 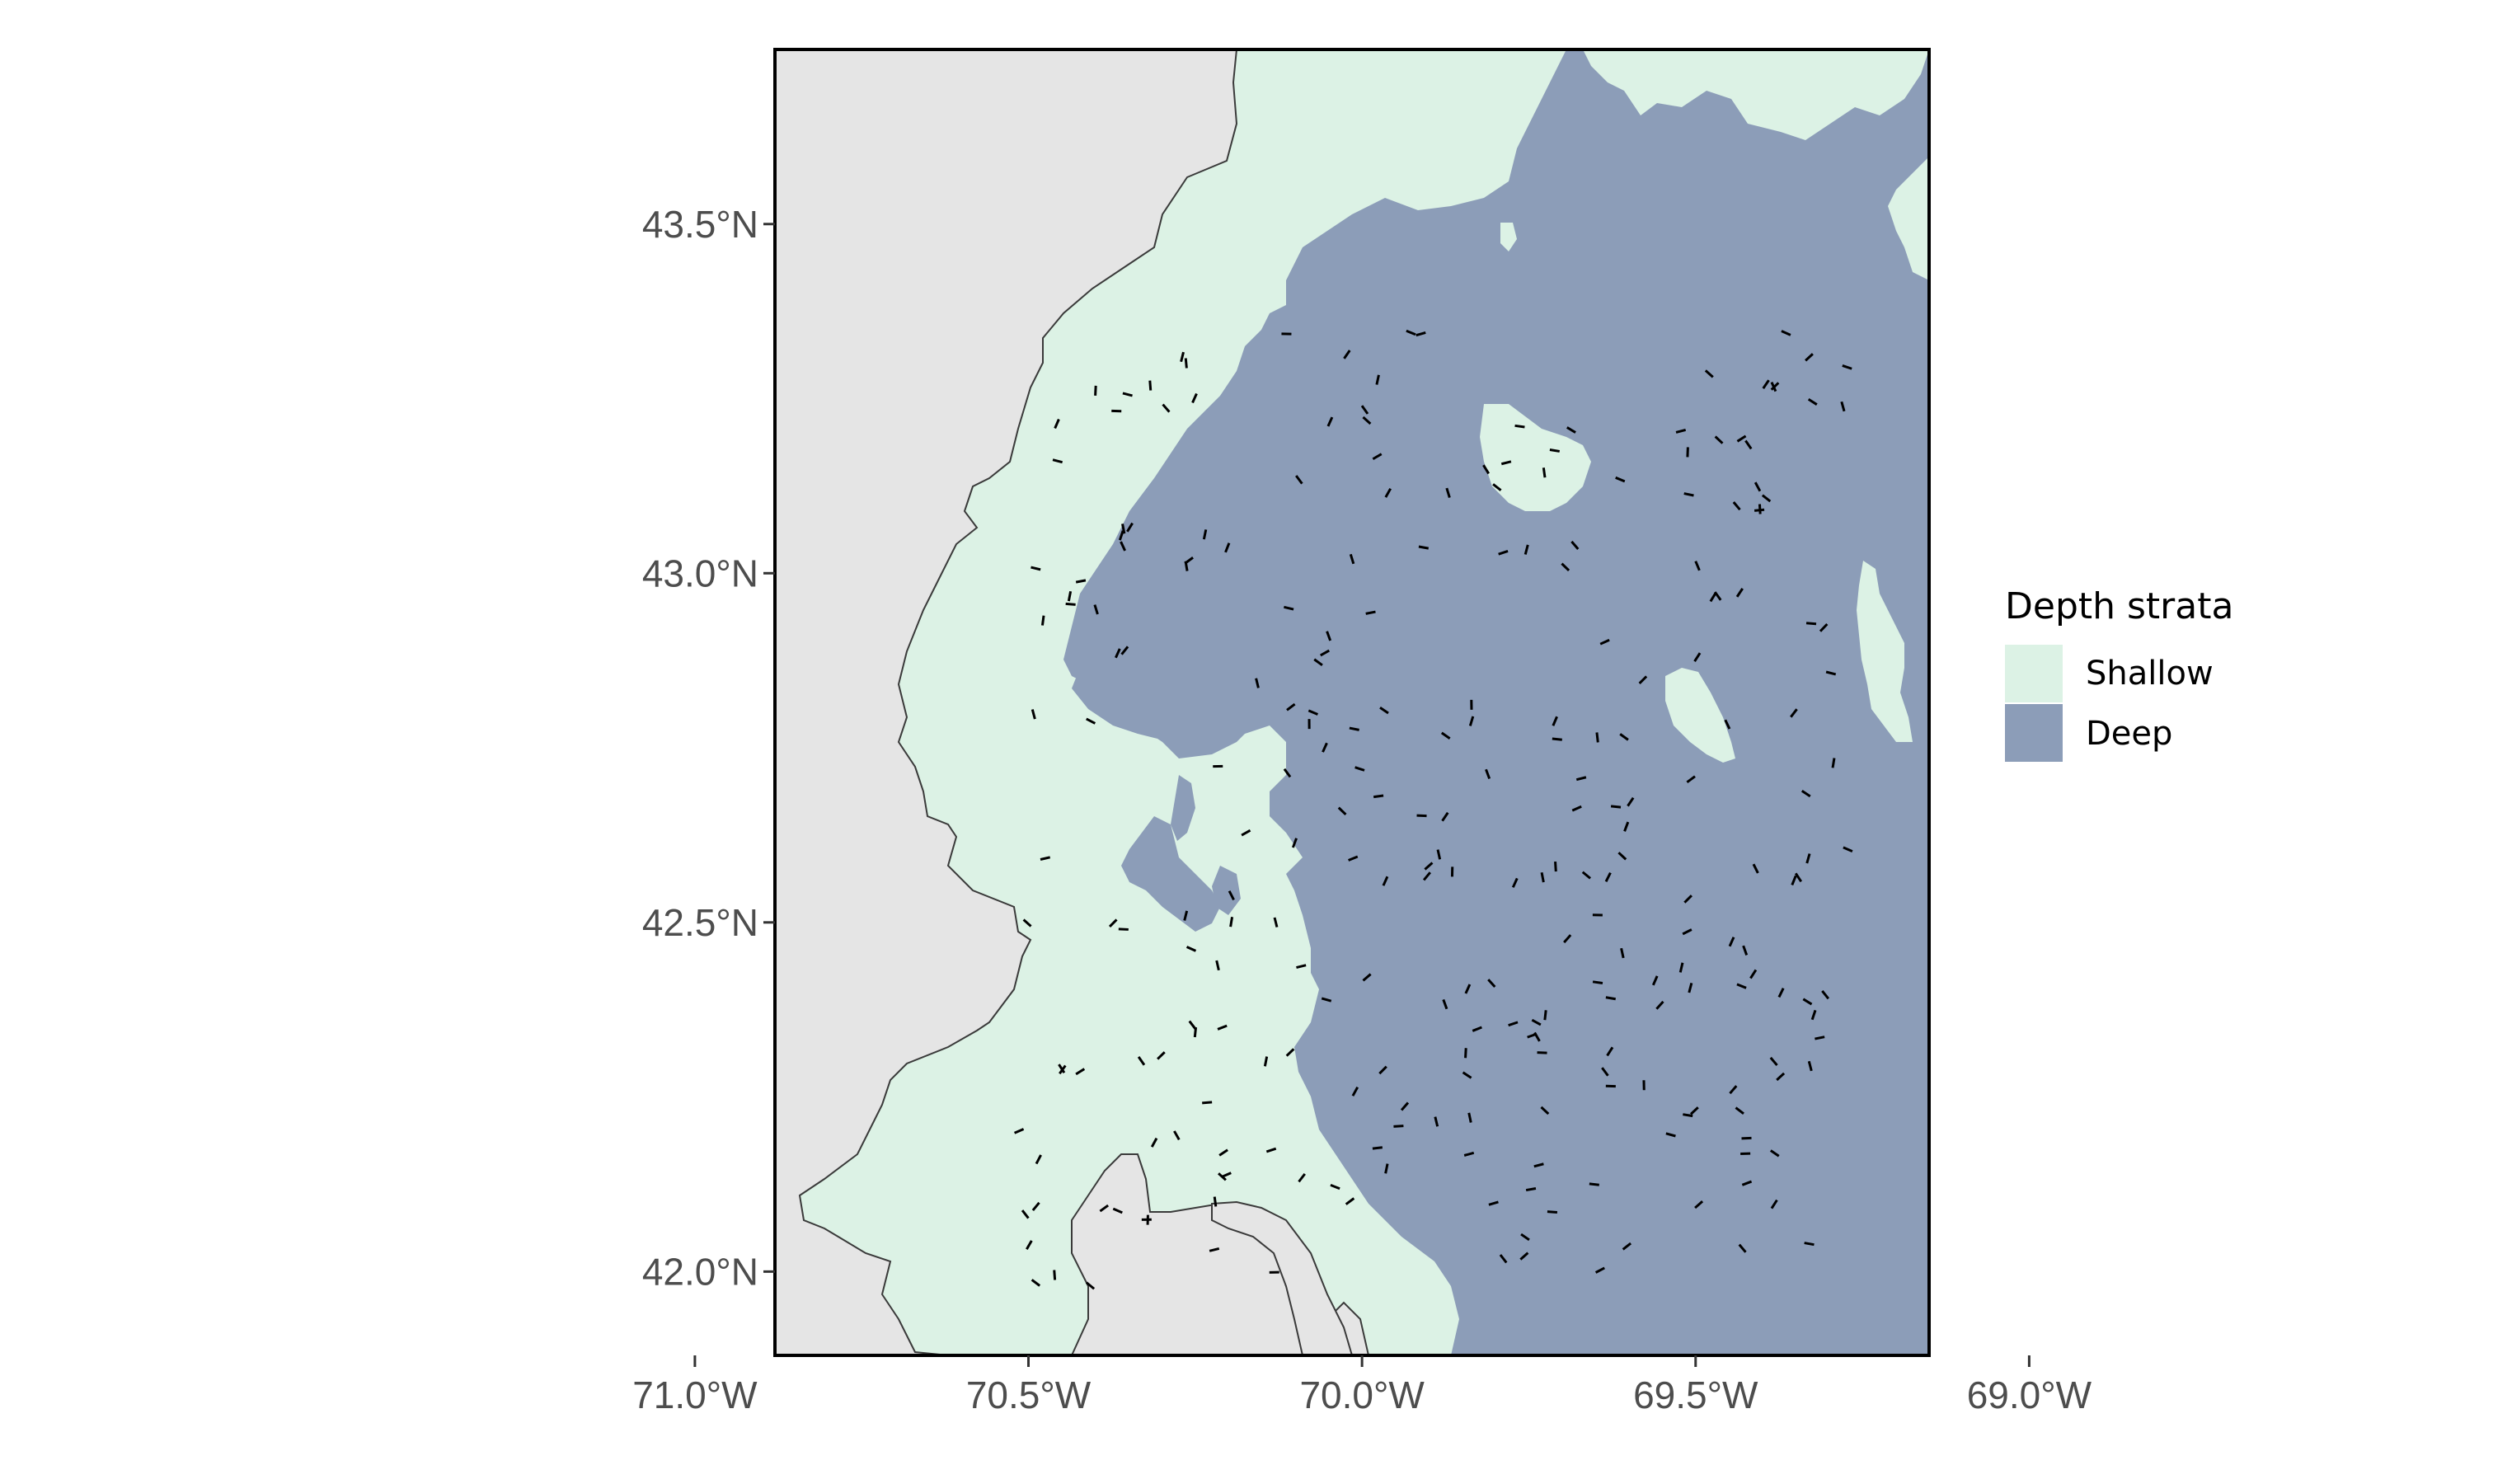 What do you see at coordinates (1885, 651) in the screenshot?
I see `shallow-bank-far-east` at bounding box center [1885, 651].